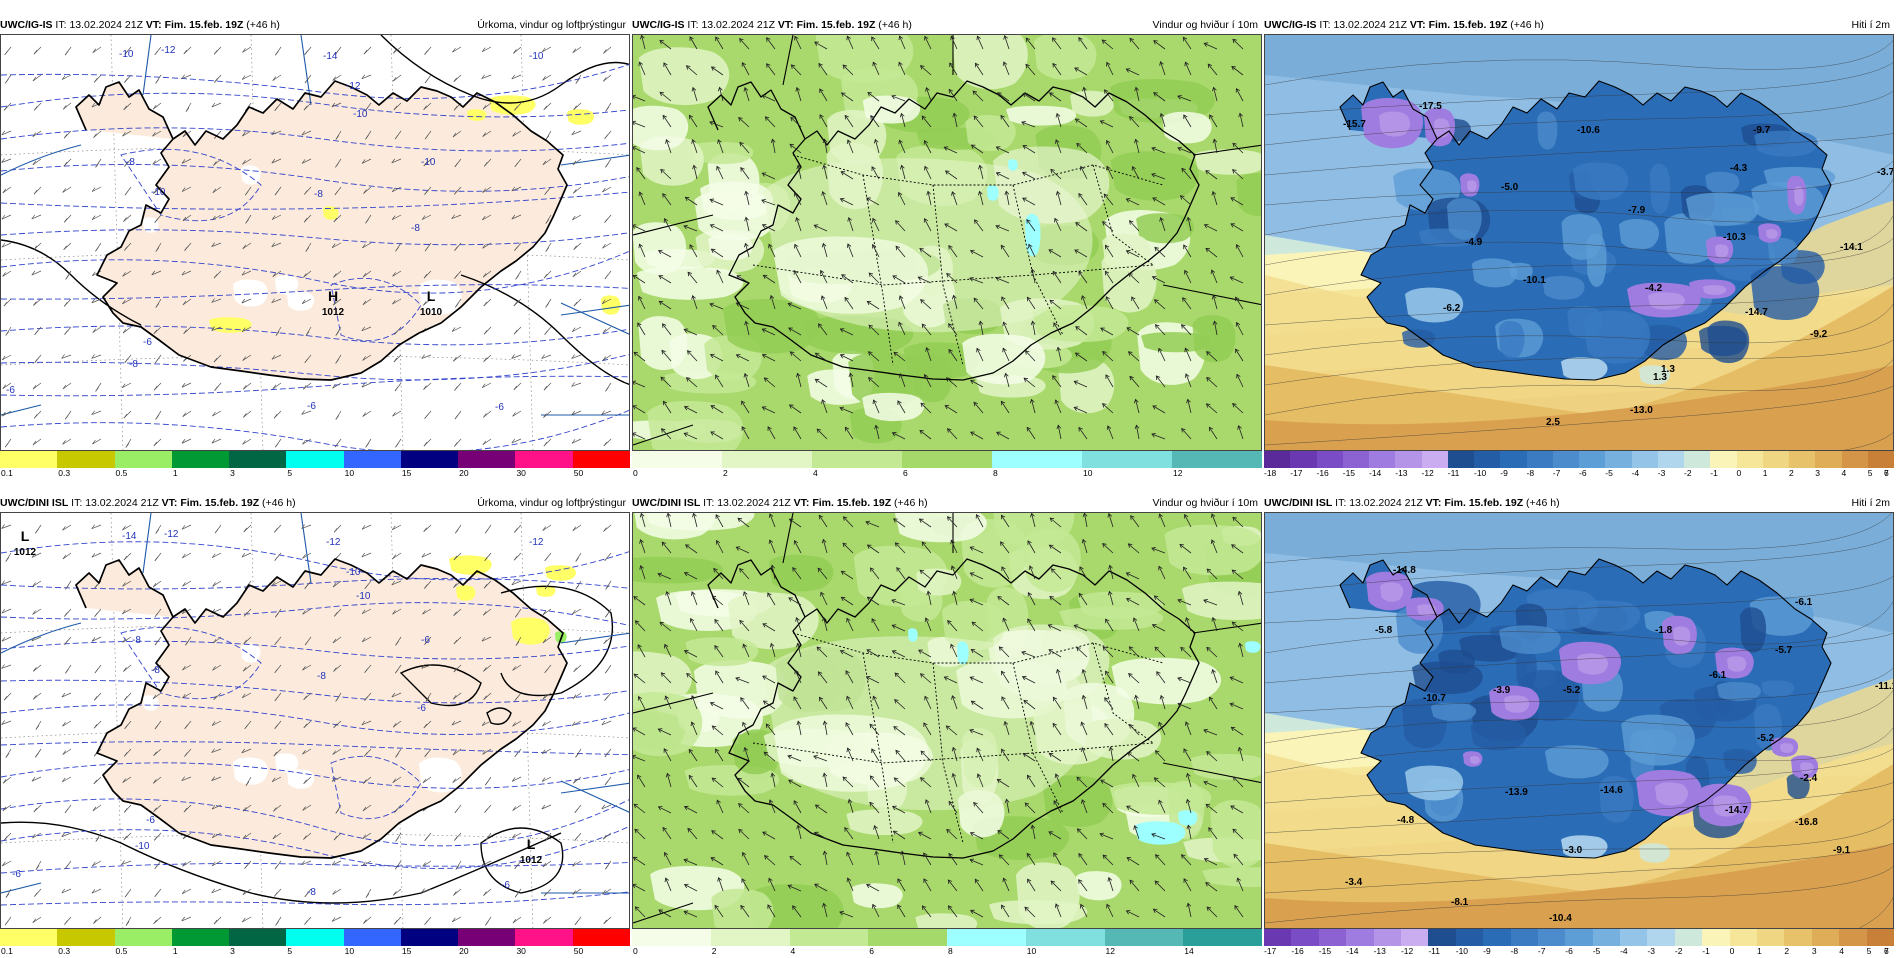 The height and width of the screenshot is (958, 1900). What do you see at coordinates (531, 844) in the screenshot?
I see `pressure-system-letter: L` at bounding box center [531, 844].